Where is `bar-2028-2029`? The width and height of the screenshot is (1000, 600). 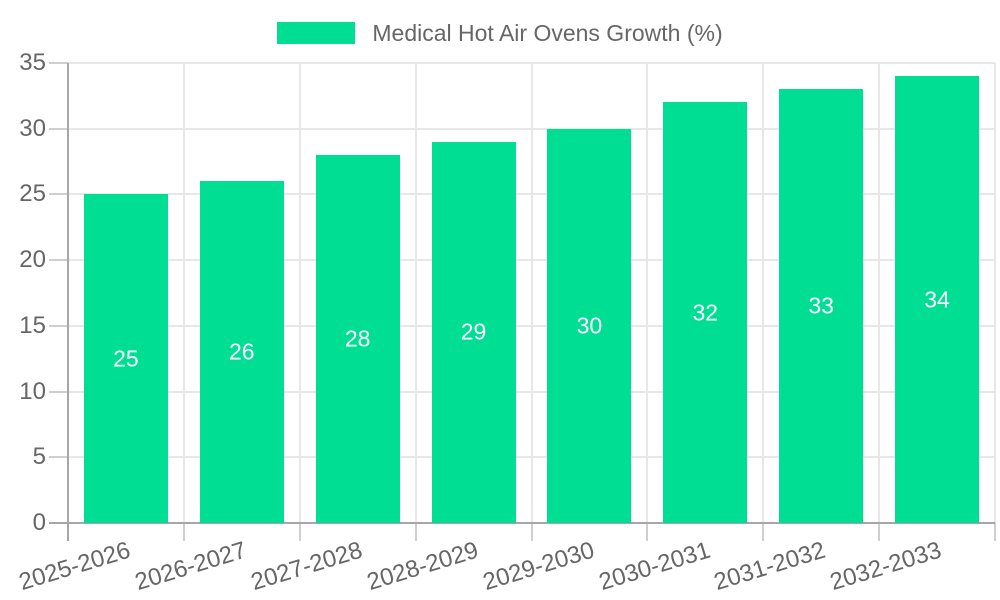 bar-2028-2029 is located at coordinates (473, 332).